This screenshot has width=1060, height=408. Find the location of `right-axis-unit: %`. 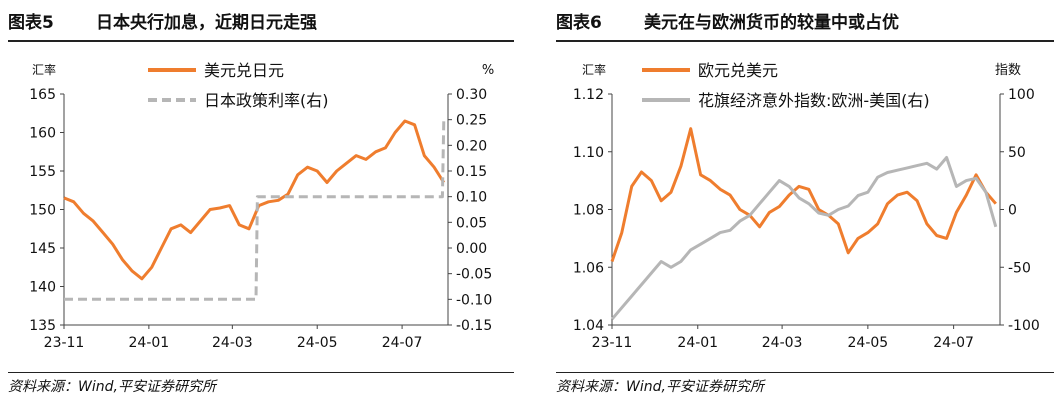

right-axis-unit: % is located at coordinates (488, 70).